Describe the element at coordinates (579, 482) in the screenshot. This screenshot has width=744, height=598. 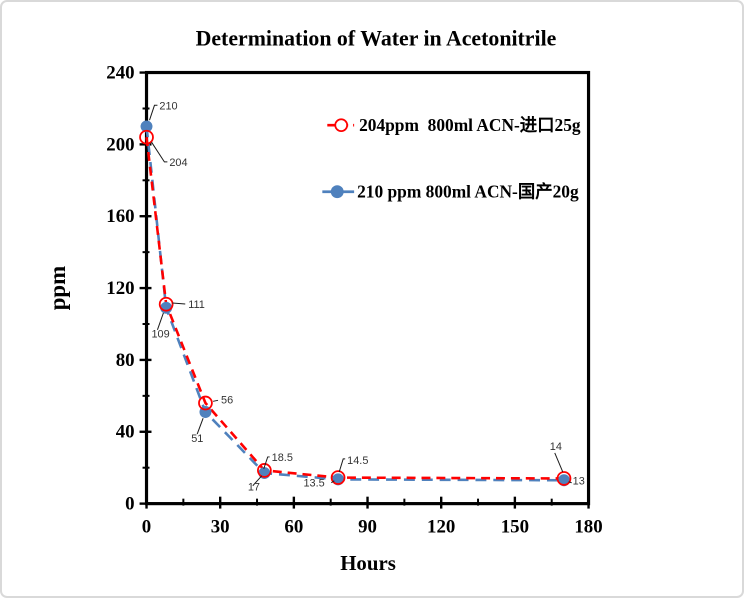
I see `data-point-label: 13` at that location.